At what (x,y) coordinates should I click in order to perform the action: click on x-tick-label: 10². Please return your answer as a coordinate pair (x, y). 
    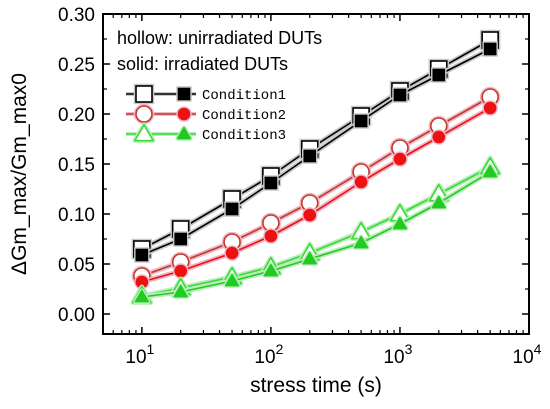
    Looking at the image, I should click on (268, 354).